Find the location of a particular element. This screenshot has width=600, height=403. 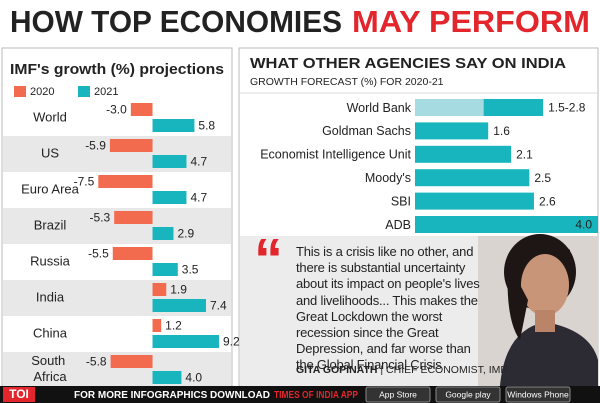

logo: TOI is located at coordinates (19, 394).